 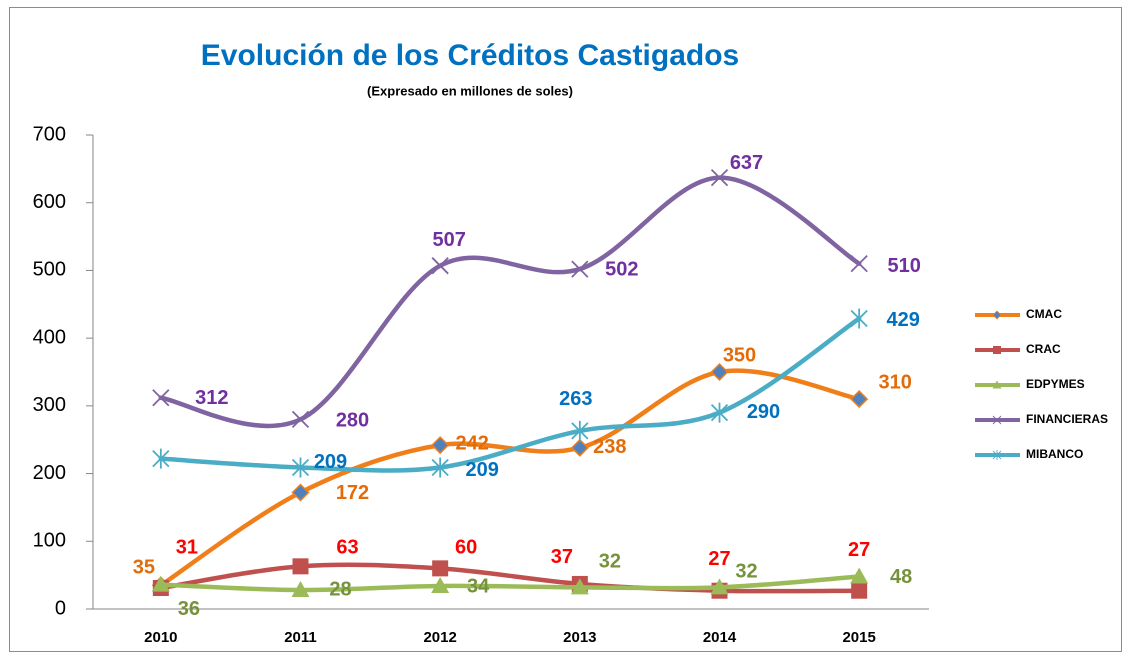 I want to click on x-tick-label: 2010, so click(x=160, y=637).